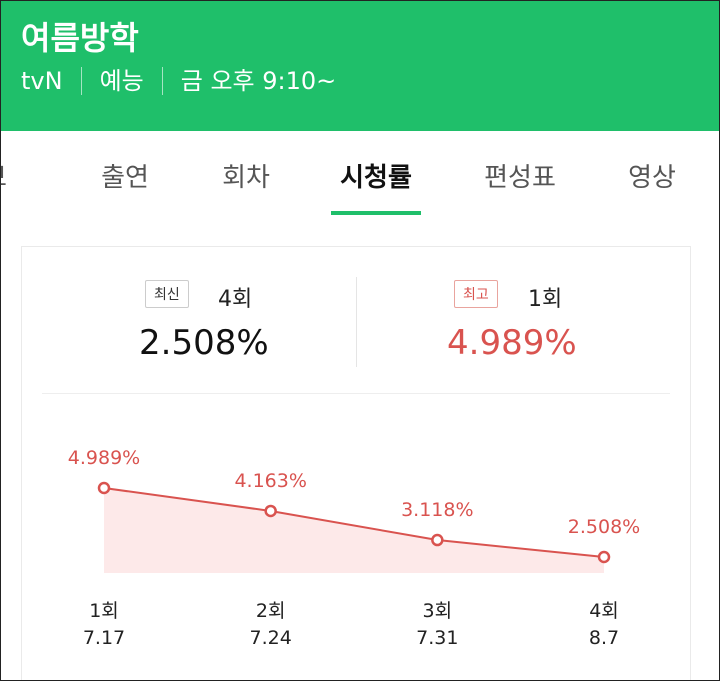 Image resolution: width=720 pixels, height=681 pixels. What do you see at coordinates (270, 481) in the screenshot?
I see `value-label: 4.163%` at bounding box center [270, 481].